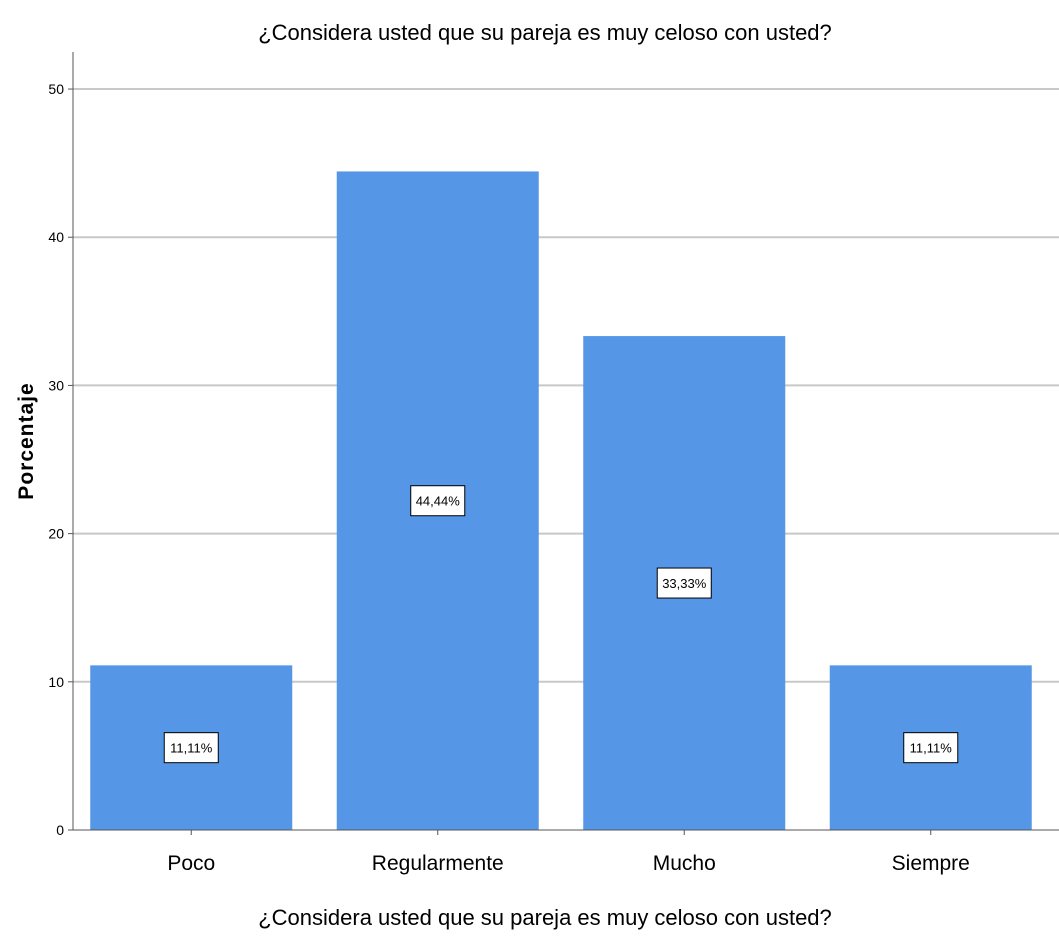 The height and width of the screenshot is (942, 1059). Describe the element at coordinates (60, 459) in the screenshot. I see `y-ticks: 0 10 20 30 40 50` at that location.